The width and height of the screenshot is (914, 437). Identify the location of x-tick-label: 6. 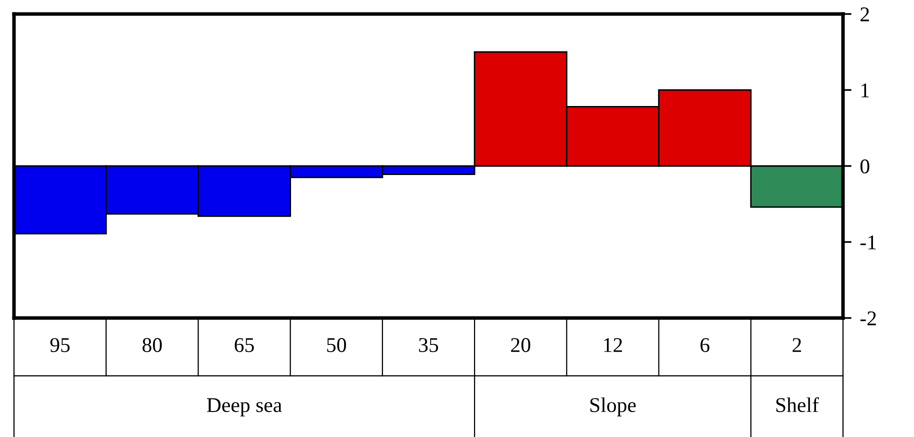
(705, 345).